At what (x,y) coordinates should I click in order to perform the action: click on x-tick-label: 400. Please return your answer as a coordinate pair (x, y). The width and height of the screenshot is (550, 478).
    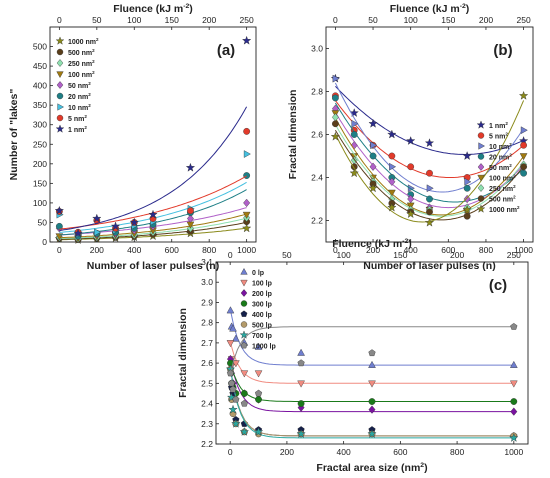
    Looking at the image, I should click on (411, 250).